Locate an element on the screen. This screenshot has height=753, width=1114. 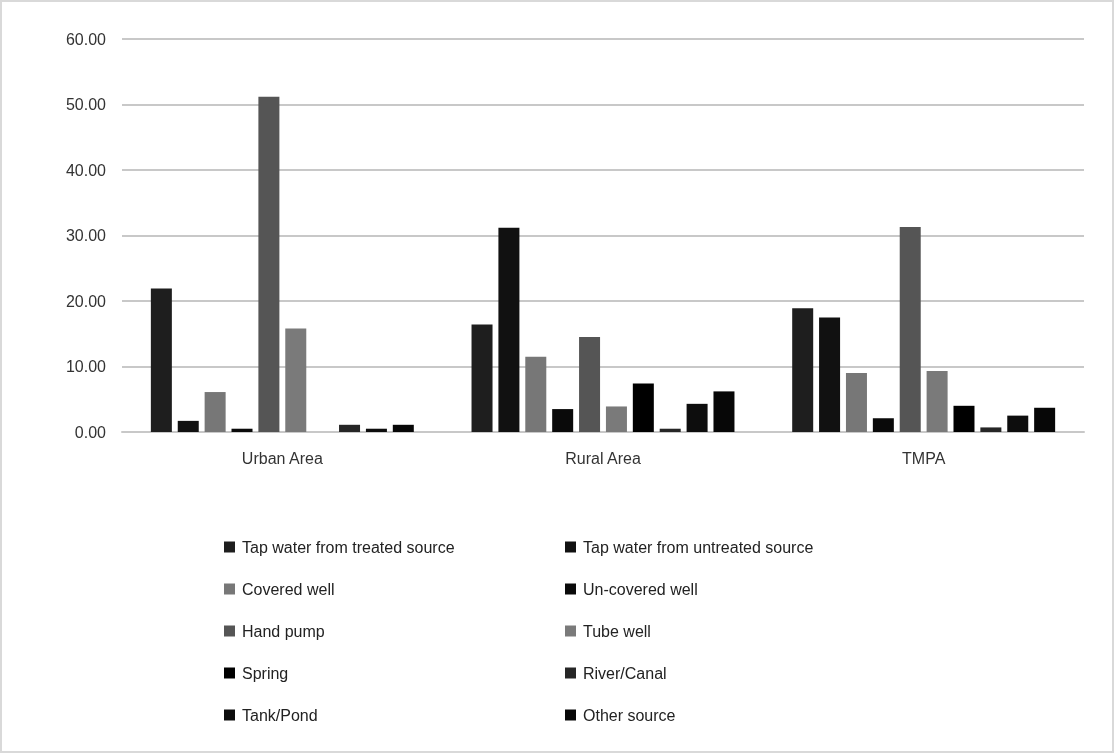
legend-label: Tap water from untreated source is located at coordinates (698, 547).